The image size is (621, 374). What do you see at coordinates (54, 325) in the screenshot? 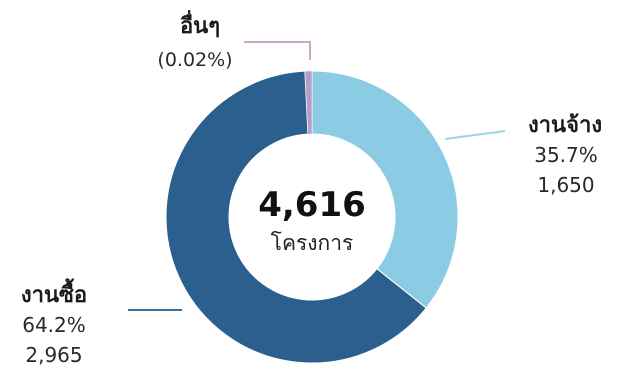
I see `label-purchase-percent: 64.2%` at bounding box center [54, 325].